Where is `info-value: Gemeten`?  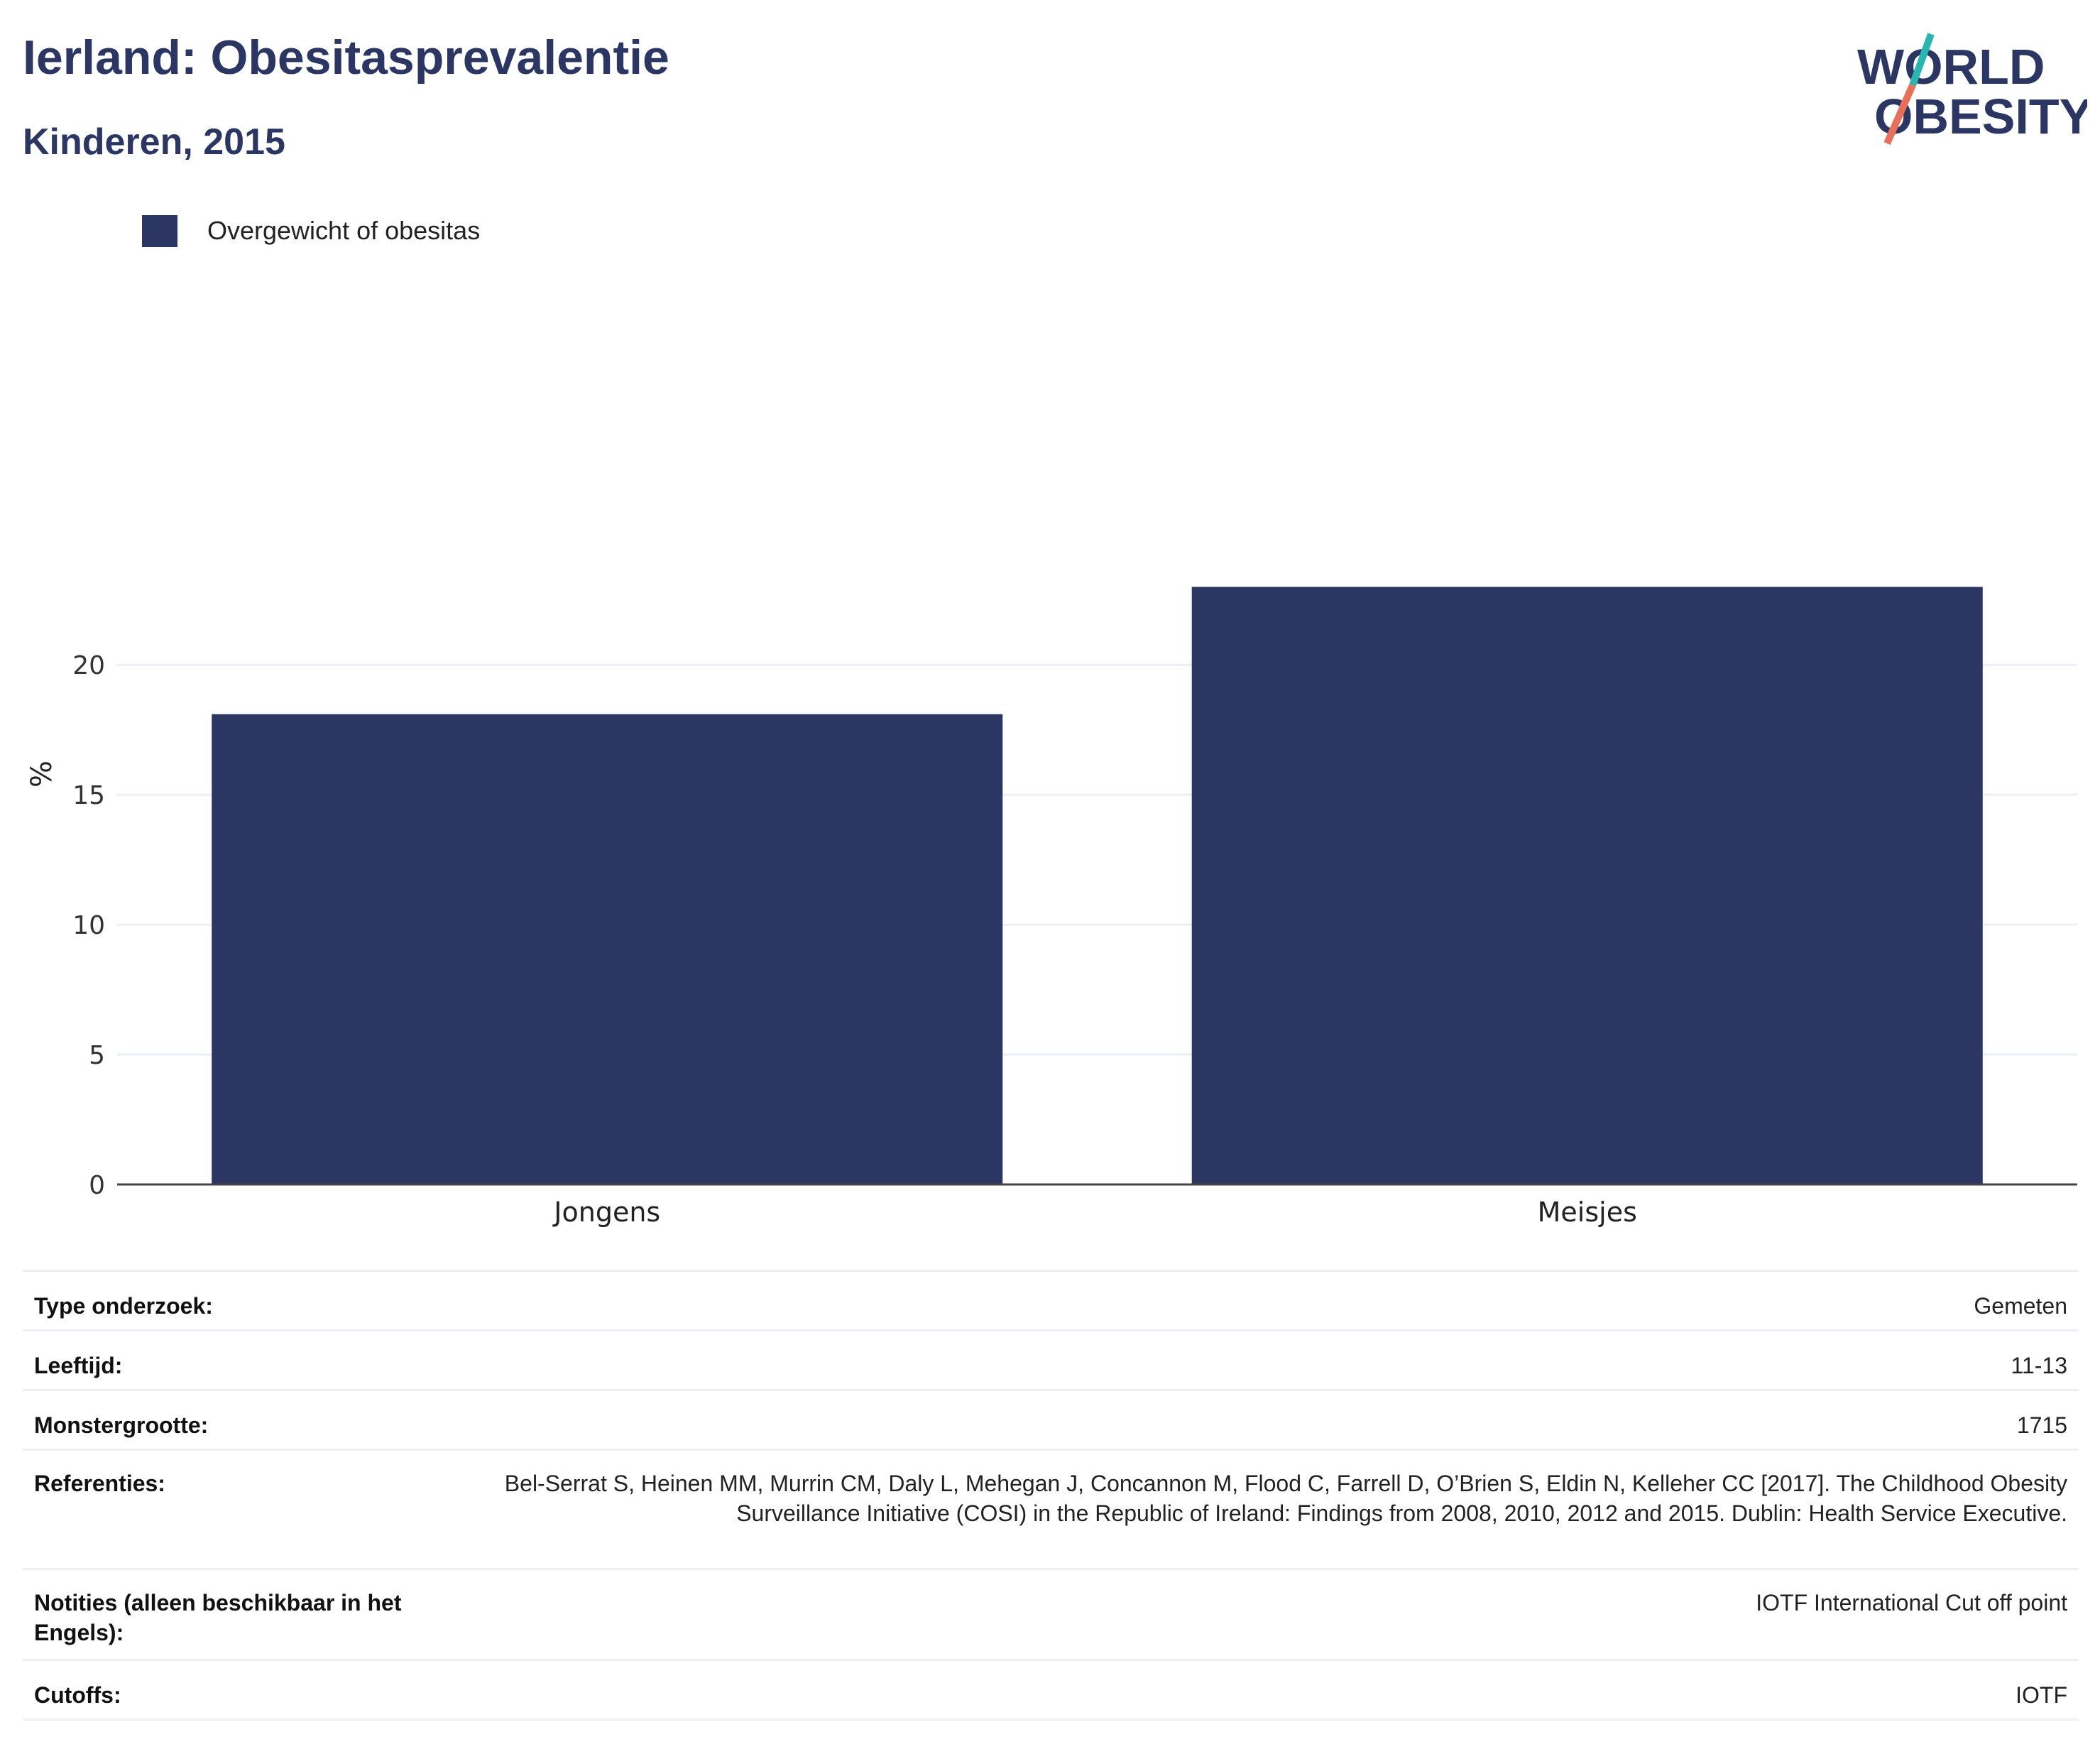 info-value: Gemeten is located at coordinates (1261, 1300).